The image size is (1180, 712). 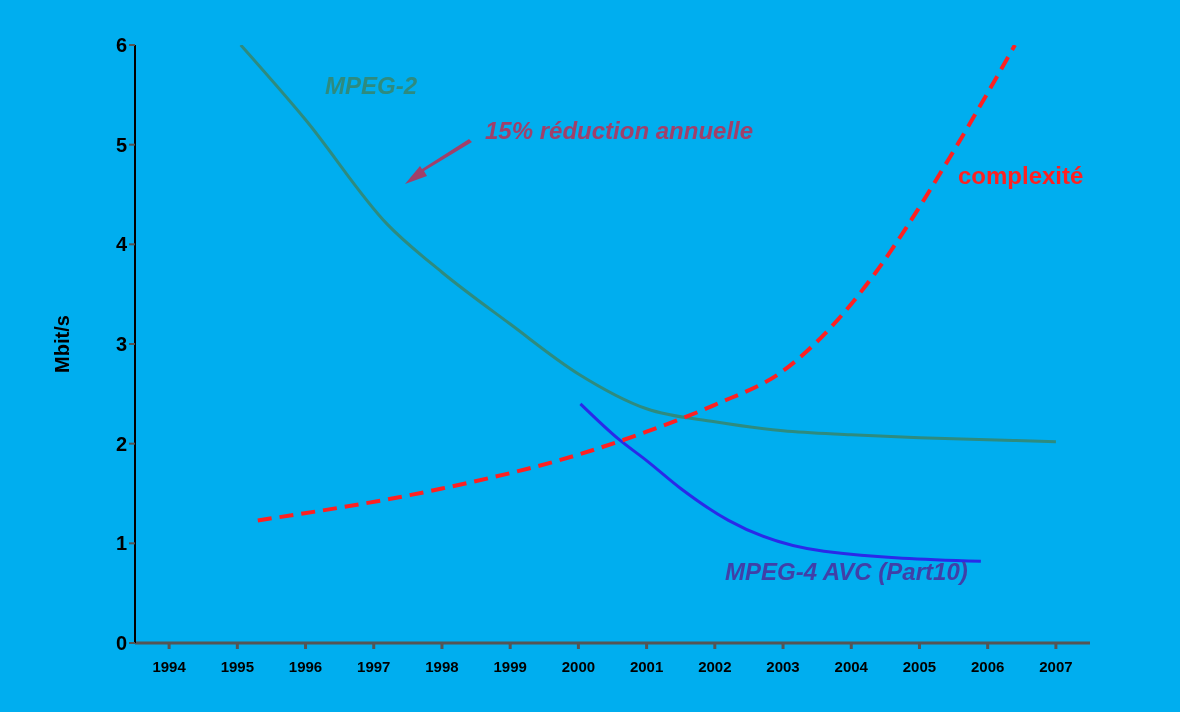 What do you see at coordinates (121, 244) in the screenshot?
I see `y-tick-label: 4` at bounding box center [121, 244].